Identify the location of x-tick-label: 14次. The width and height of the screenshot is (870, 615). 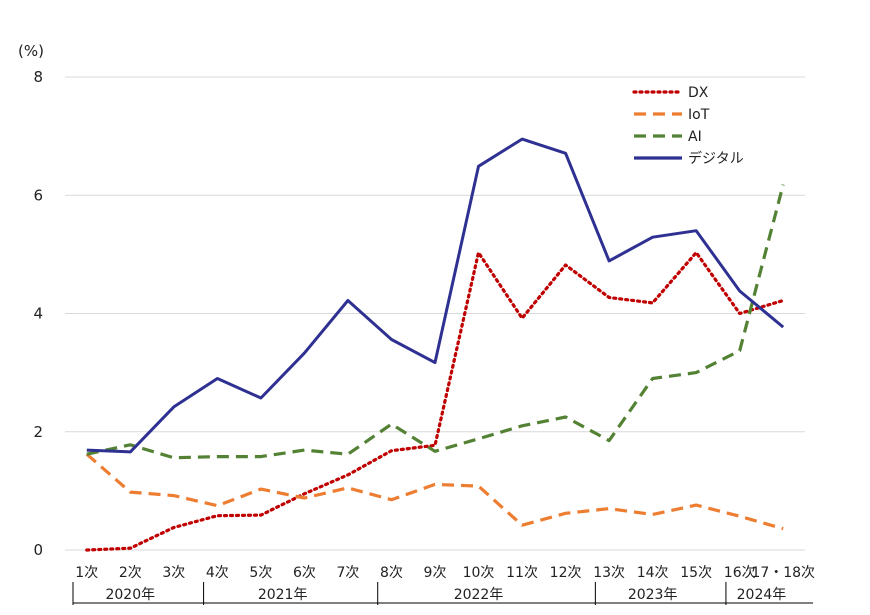
(653, 573).